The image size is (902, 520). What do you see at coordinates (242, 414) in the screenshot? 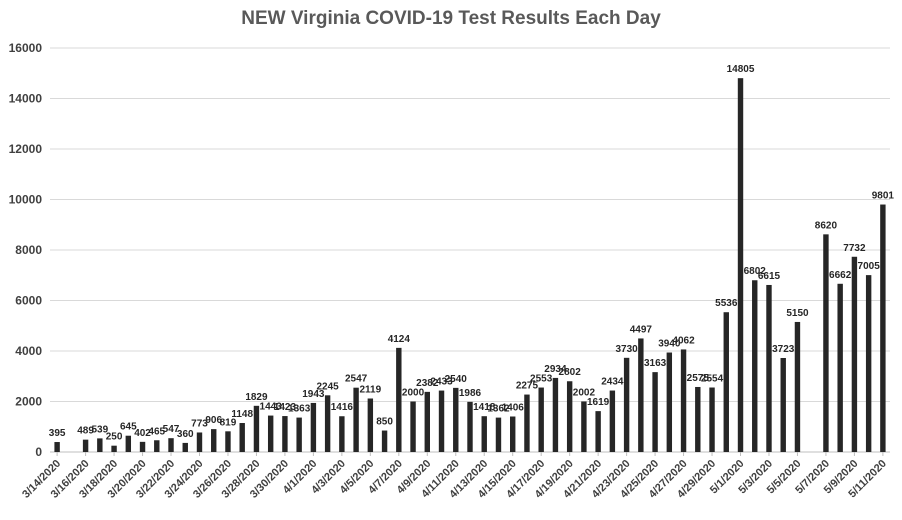
I see `data-label: 1148` at bounding box center [242, 414].